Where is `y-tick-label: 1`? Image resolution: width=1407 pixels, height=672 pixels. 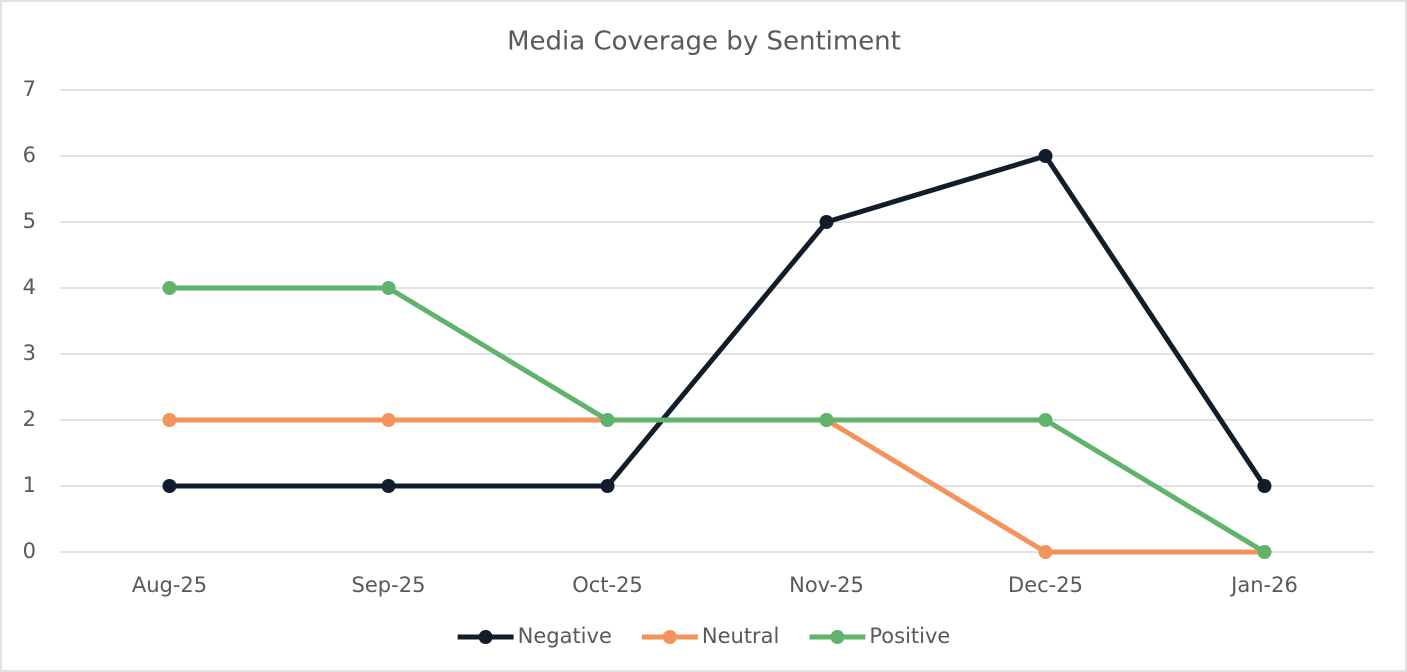 y-tick-label: 1 is located at coordinates (29, 485).